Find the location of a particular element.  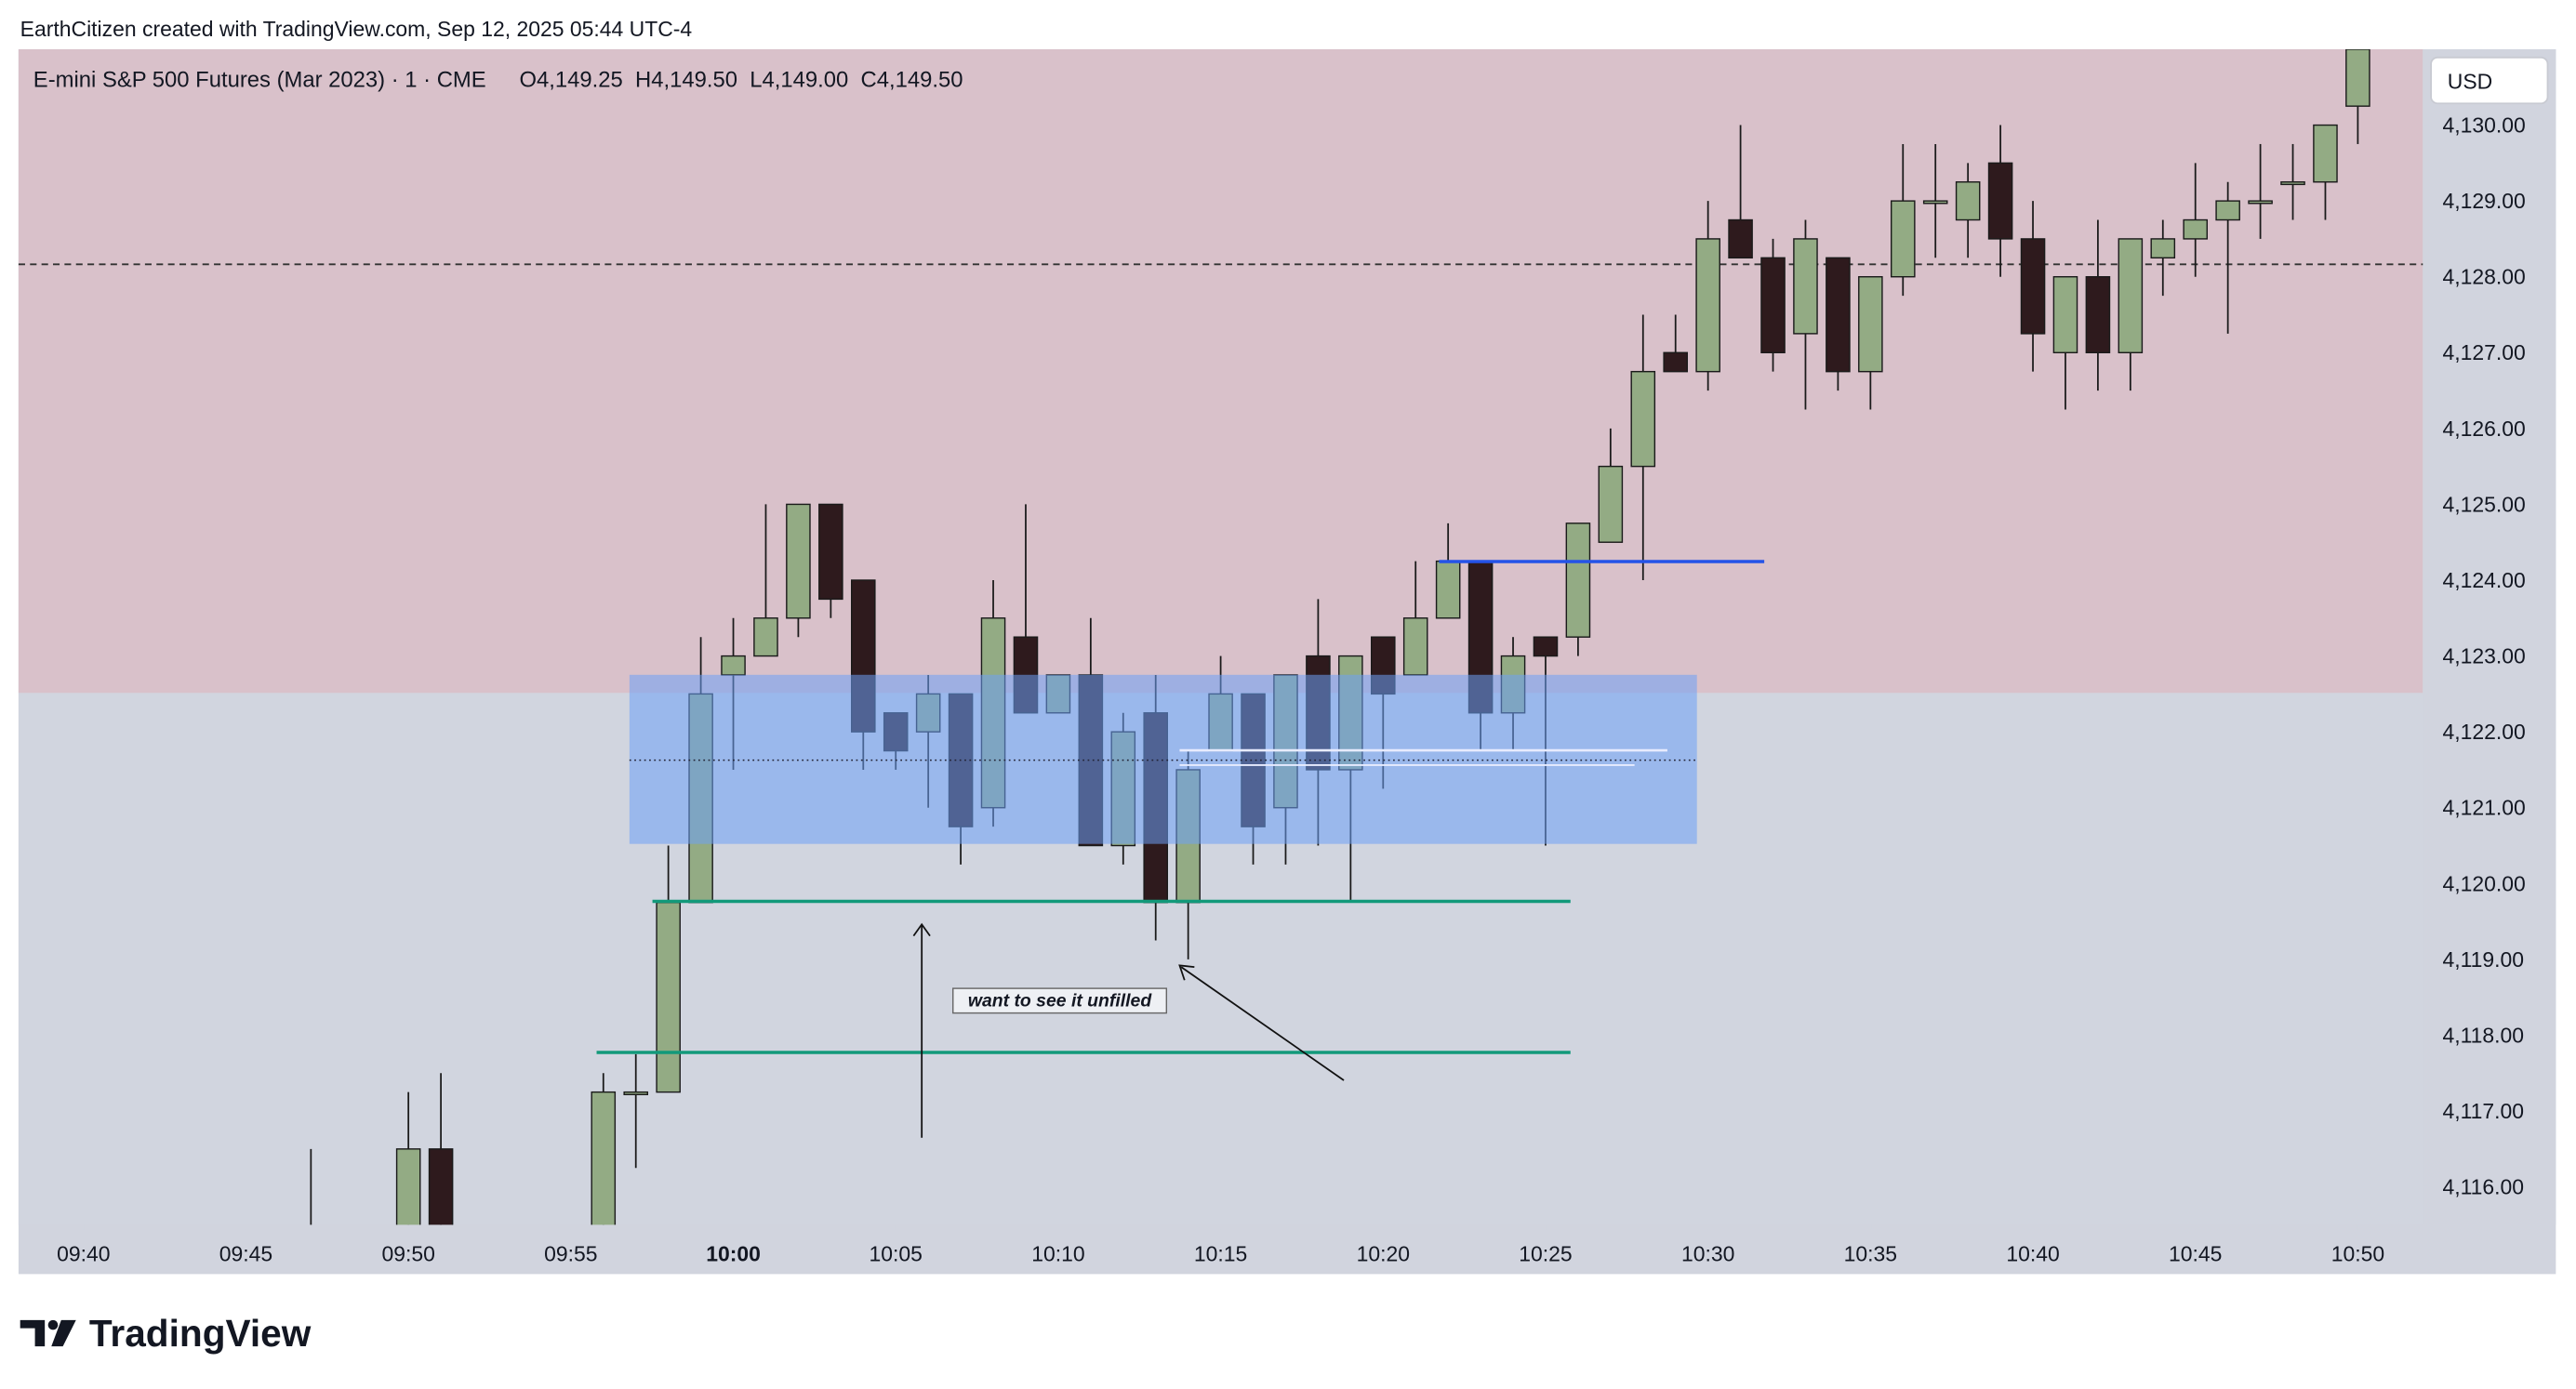

x-tick-label: 10:35 is located at coordinates (1870, 1253).